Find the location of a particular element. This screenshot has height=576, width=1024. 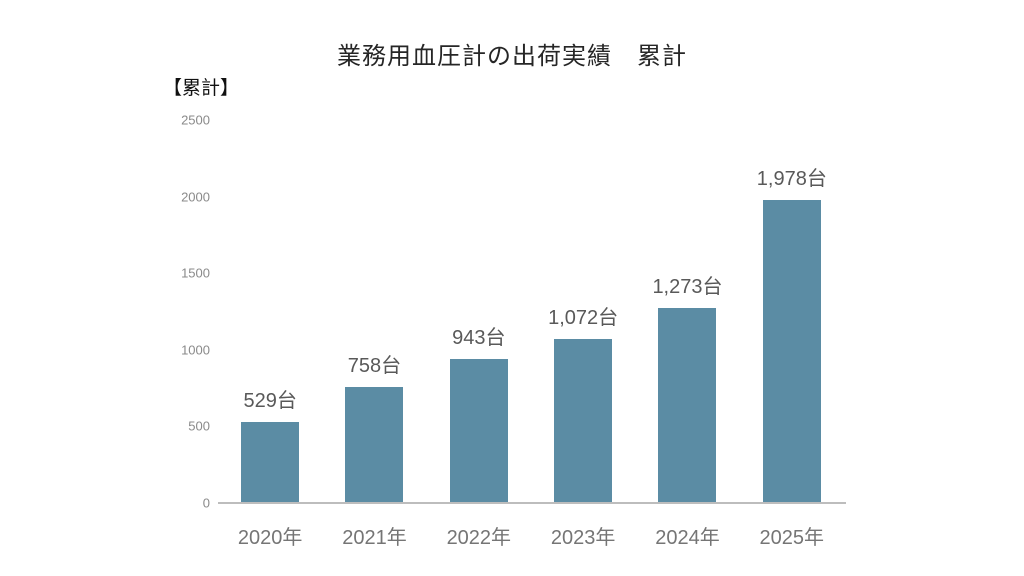

y-axis-tick-label: 0 is located at coordinates (206, 503).